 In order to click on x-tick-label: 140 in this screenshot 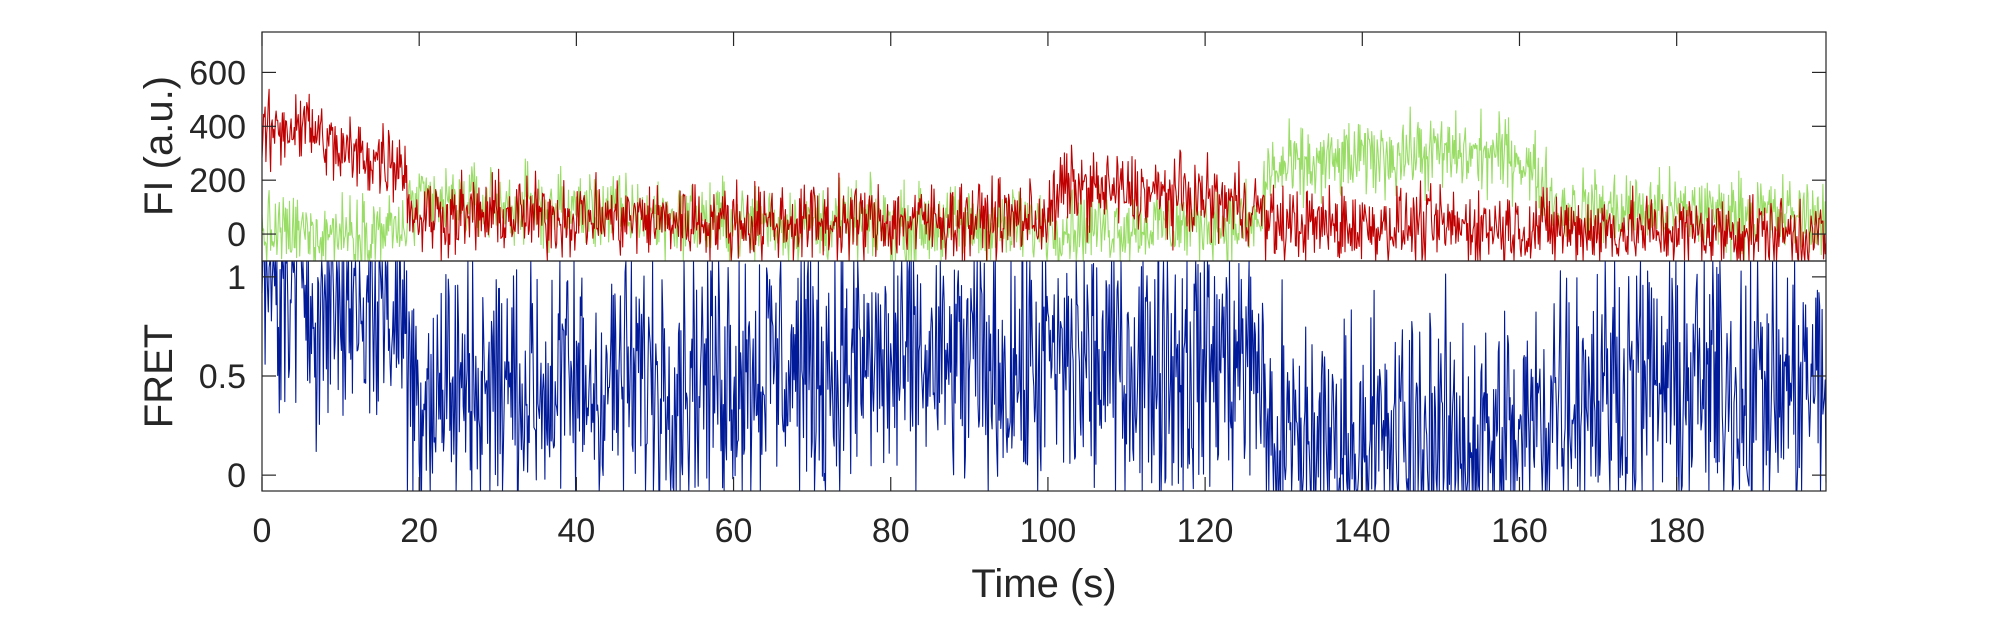, I will do `click(1362, 531)`.